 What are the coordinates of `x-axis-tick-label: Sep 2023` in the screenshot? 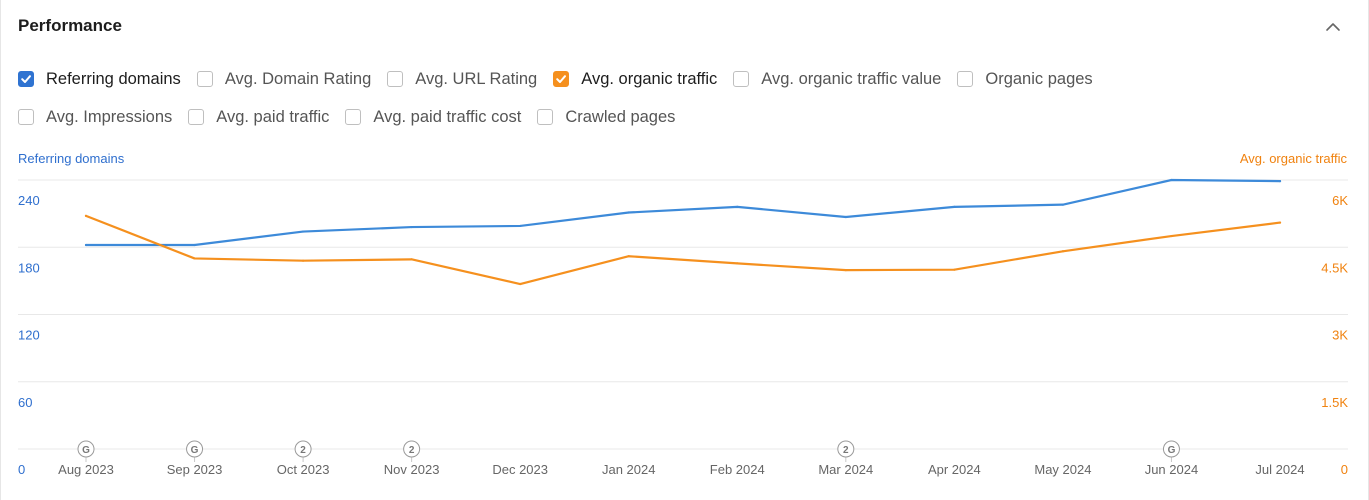 It's located at (195, 469).